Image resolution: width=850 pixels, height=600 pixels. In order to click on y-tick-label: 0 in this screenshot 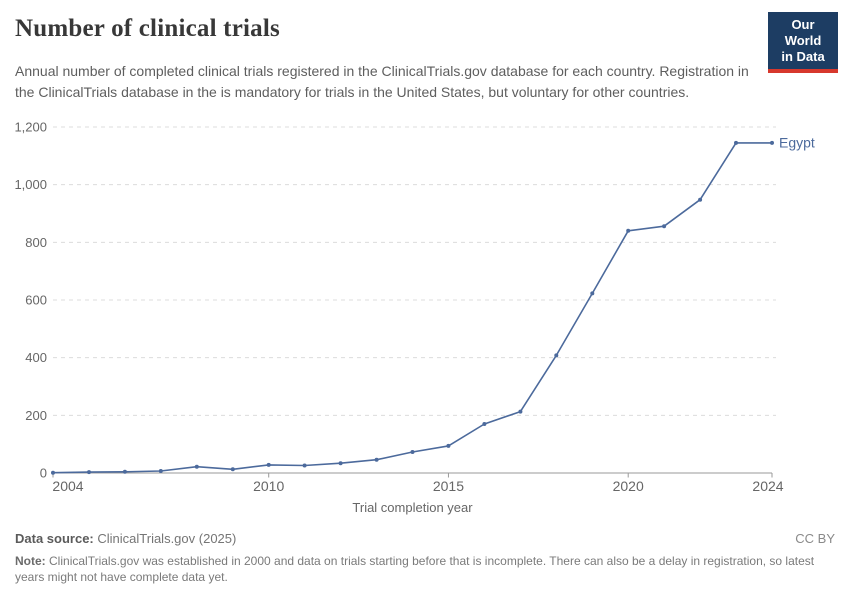, I will do `click(43, 473)`.